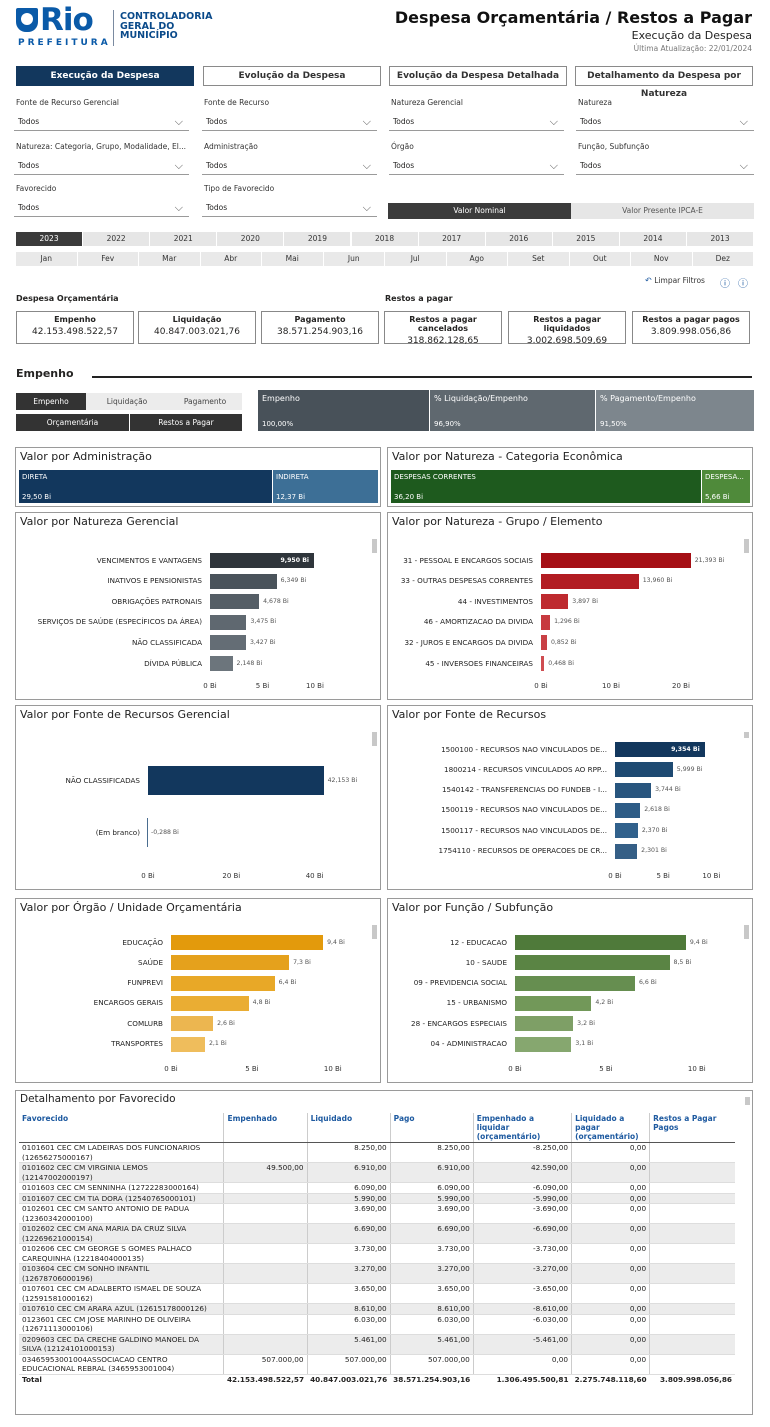  I want to click on year-slicer-item: 2020, so click(250, 239).